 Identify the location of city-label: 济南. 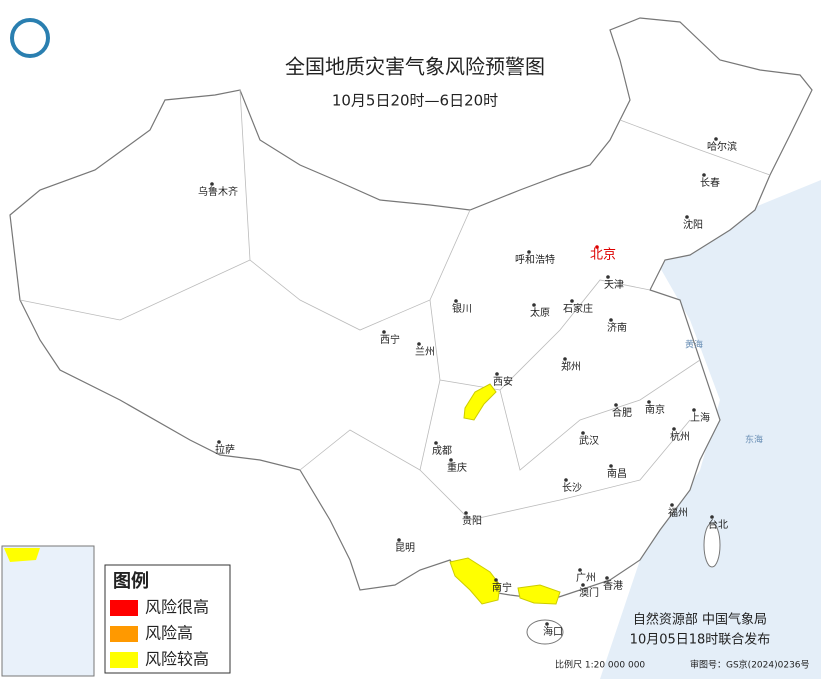
(617, 327).